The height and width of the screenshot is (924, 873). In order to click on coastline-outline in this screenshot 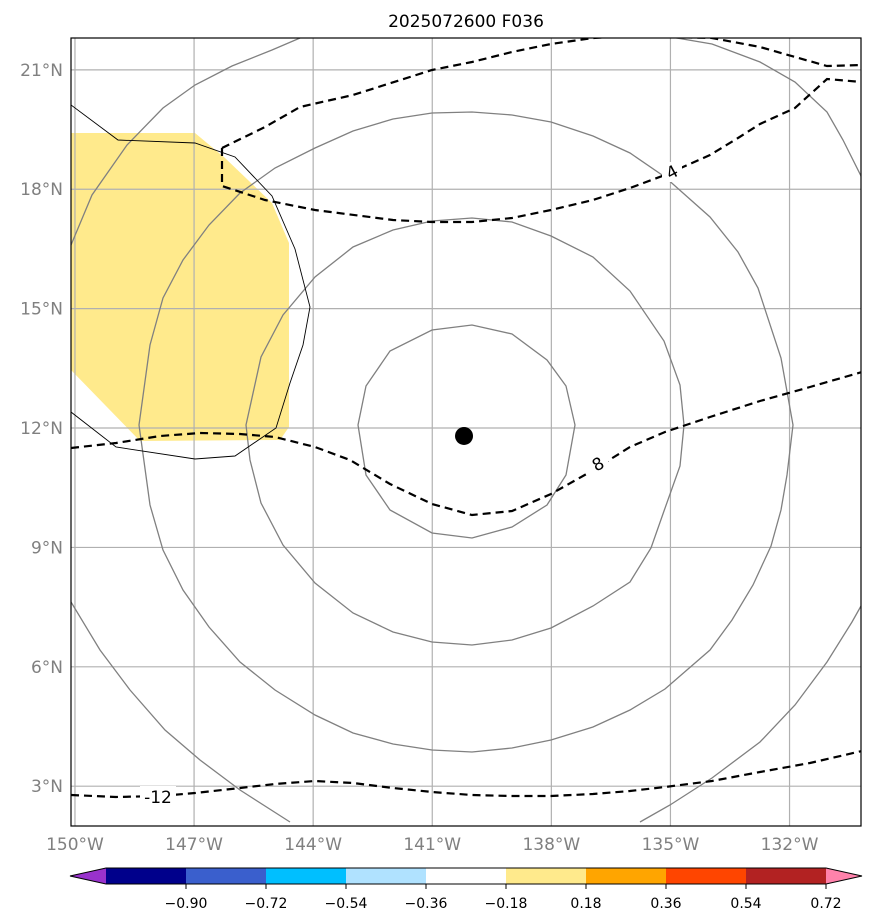, I will do `click(191, 282)`.